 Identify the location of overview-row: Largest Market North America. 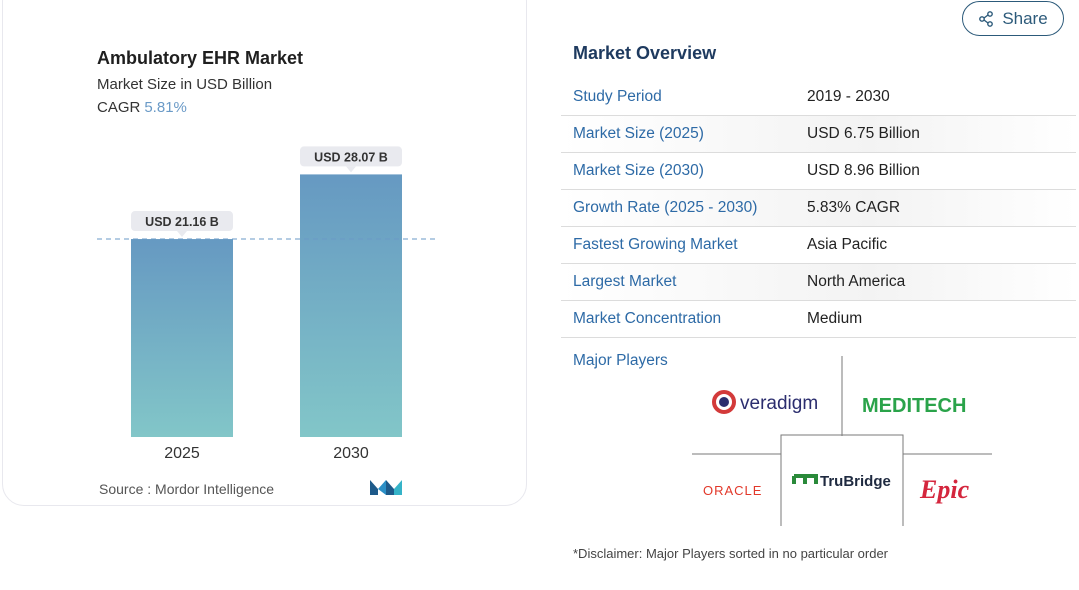
(818, 282).